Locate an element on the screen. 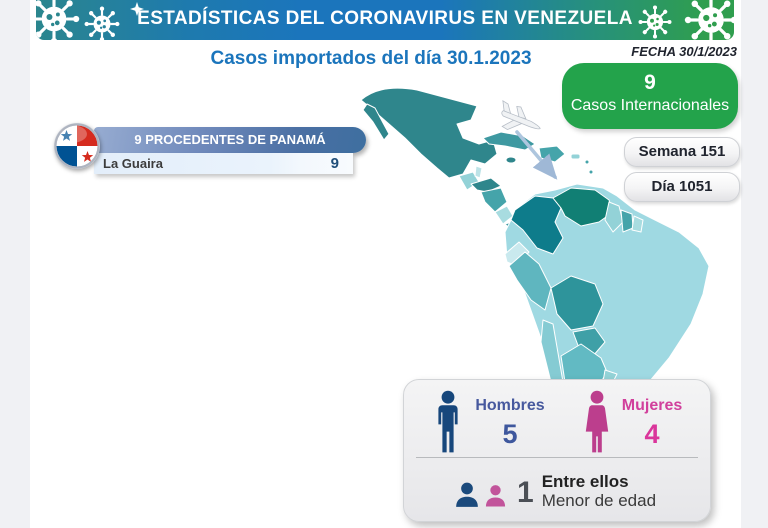 The height and width of the screenshot is (528, 768). airplane-icon is located at coordinates (521, 115).